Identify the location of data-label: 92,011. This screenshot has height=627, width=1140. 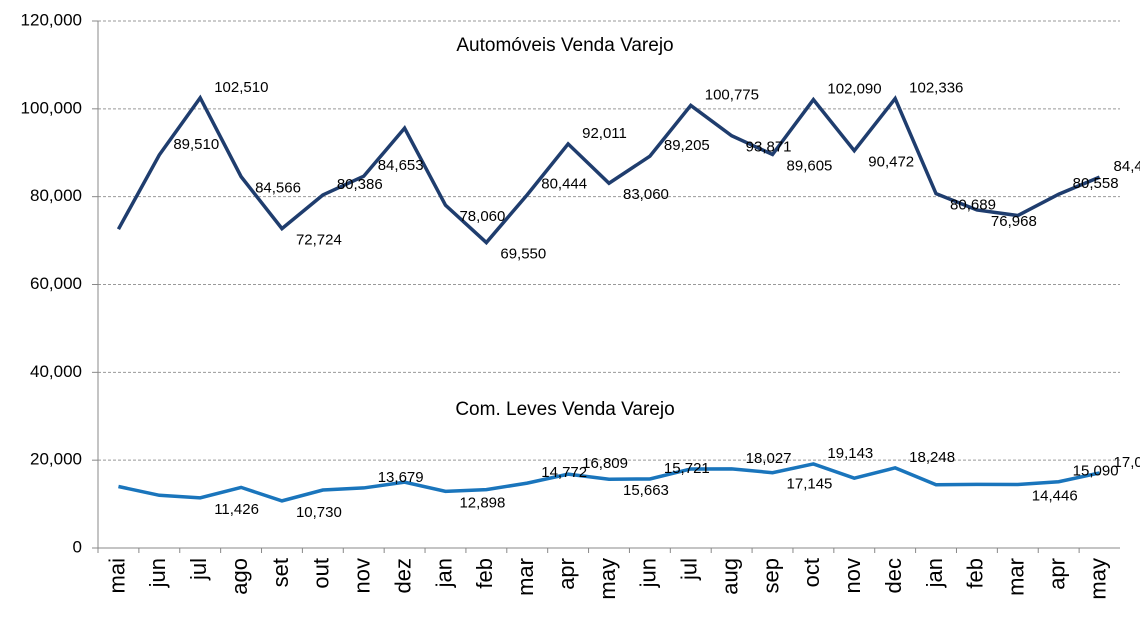
(604, 133).